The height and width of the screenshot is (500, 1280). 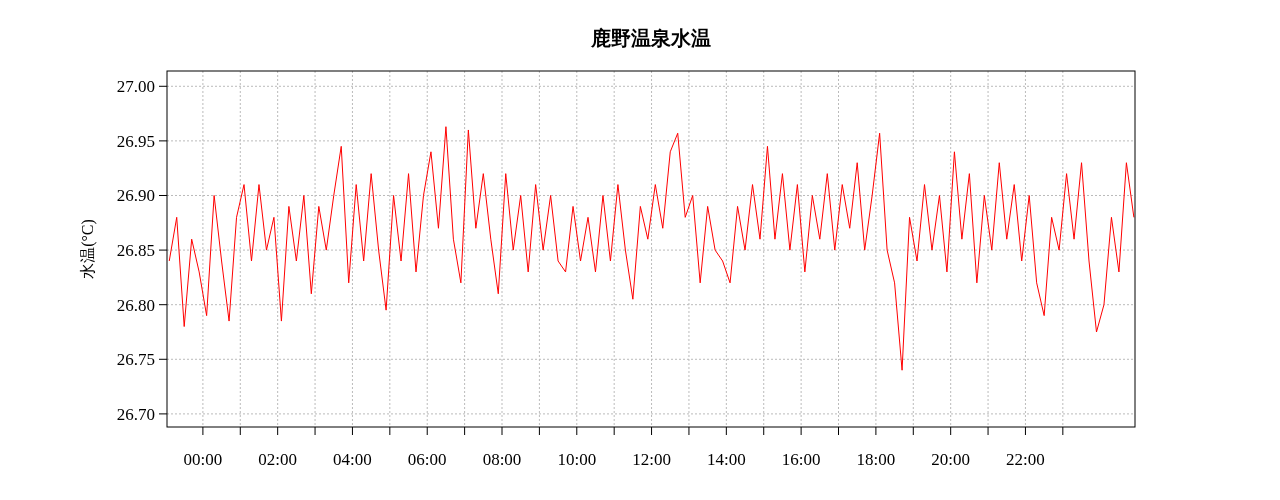 I want to click on x-tick-label: 06:00, so click(x=427, y=459).